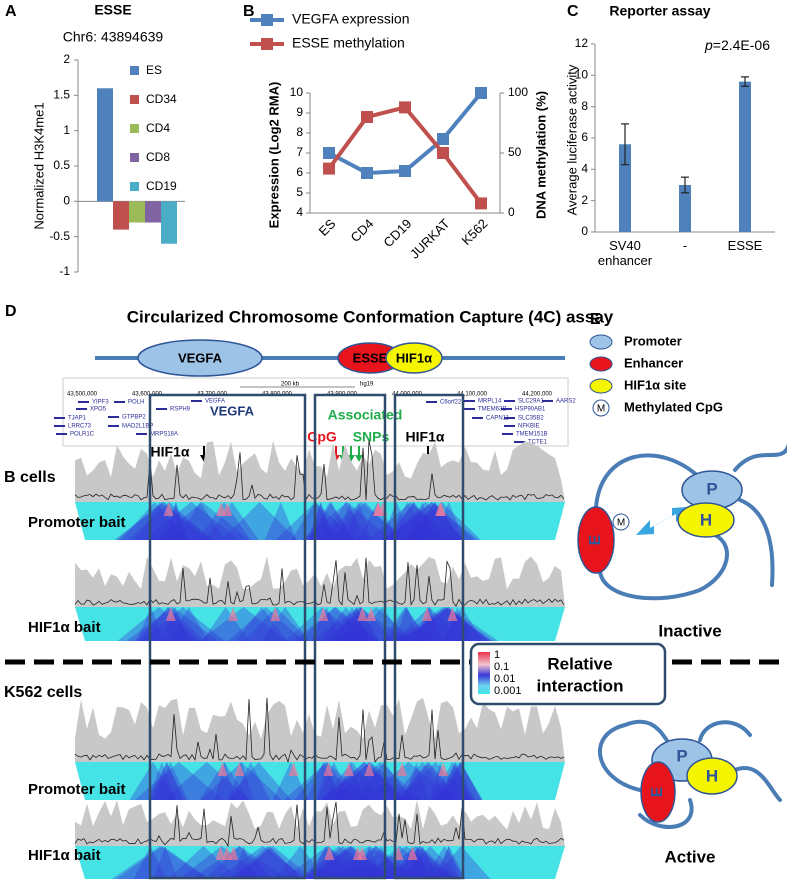 Image resolution: width=787 pixels, height=881 pixels. What do you see at coordinates (100, 403) in the screenshot?
I see `gene-label: YIPF3` at bounding box center [100, 403].